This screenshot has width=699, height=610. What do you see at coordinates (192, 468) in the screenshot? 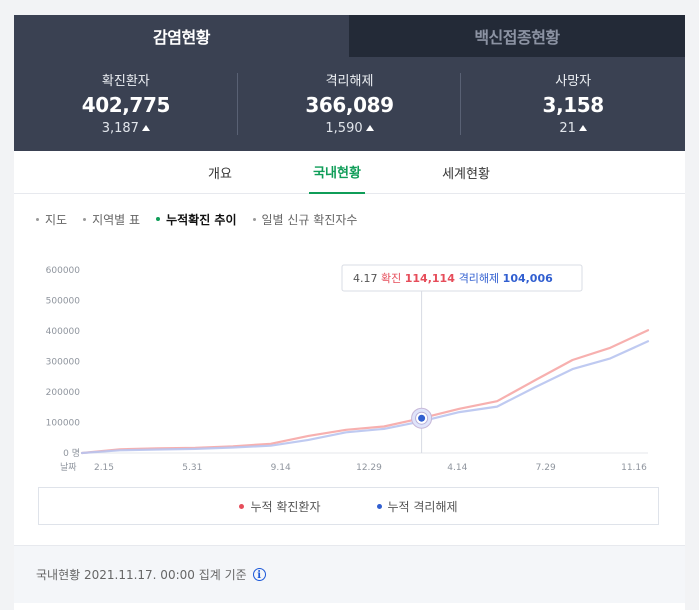
I see `x-tick-label: 5.31` at bounding box center [192, 468].